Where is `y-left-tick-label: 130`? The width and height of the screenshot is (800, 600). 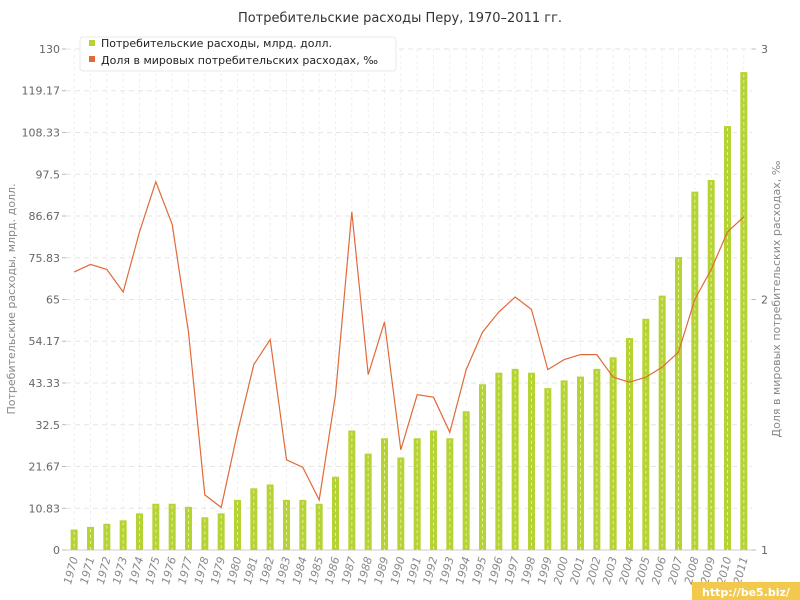 y-left-tick-label: 130 is located at coordinates (49, 49).